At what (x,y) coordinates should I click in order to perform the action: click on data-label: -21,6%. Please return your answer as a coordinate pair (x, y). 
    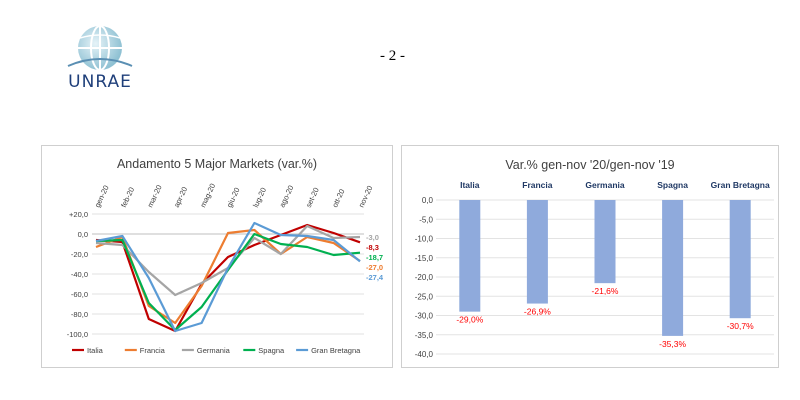
    Looking at the image, I should click on (605, 291).